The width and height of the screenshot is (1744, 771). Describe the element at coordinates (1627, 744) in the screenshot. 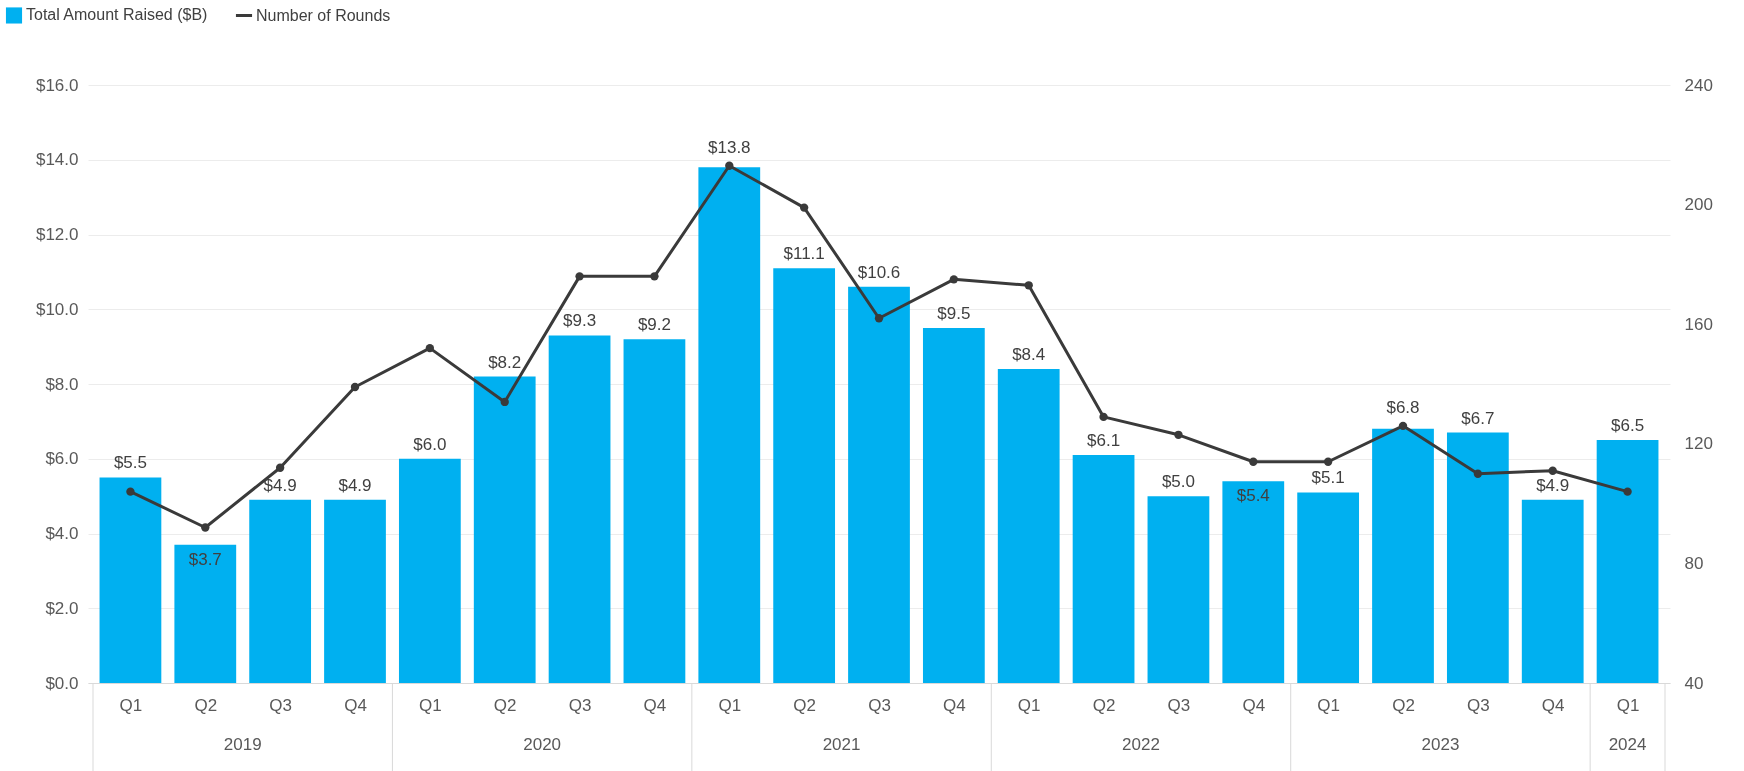

I see `text: 2024` at that location.